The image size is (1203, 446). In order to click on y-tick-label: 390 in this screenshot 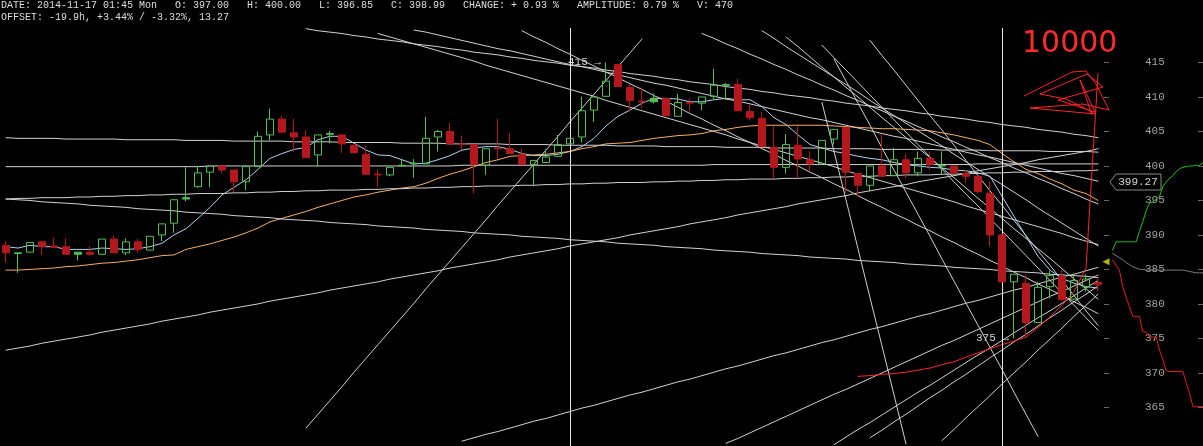, I will do `click(1155, 234)`.